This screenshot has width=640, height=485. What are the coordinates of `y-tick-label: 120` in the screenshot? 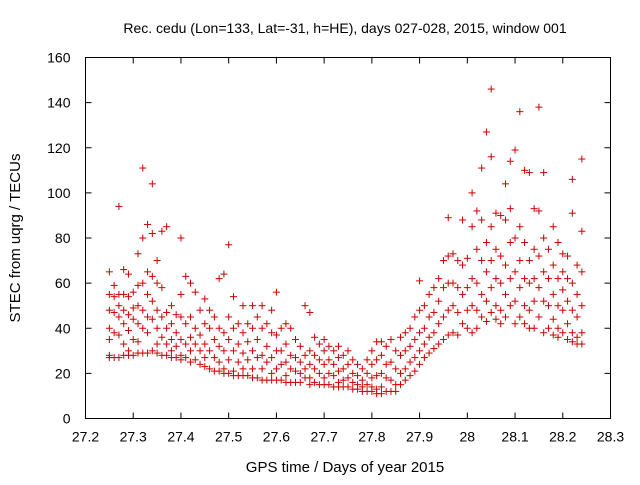 It's located at (59, 148).